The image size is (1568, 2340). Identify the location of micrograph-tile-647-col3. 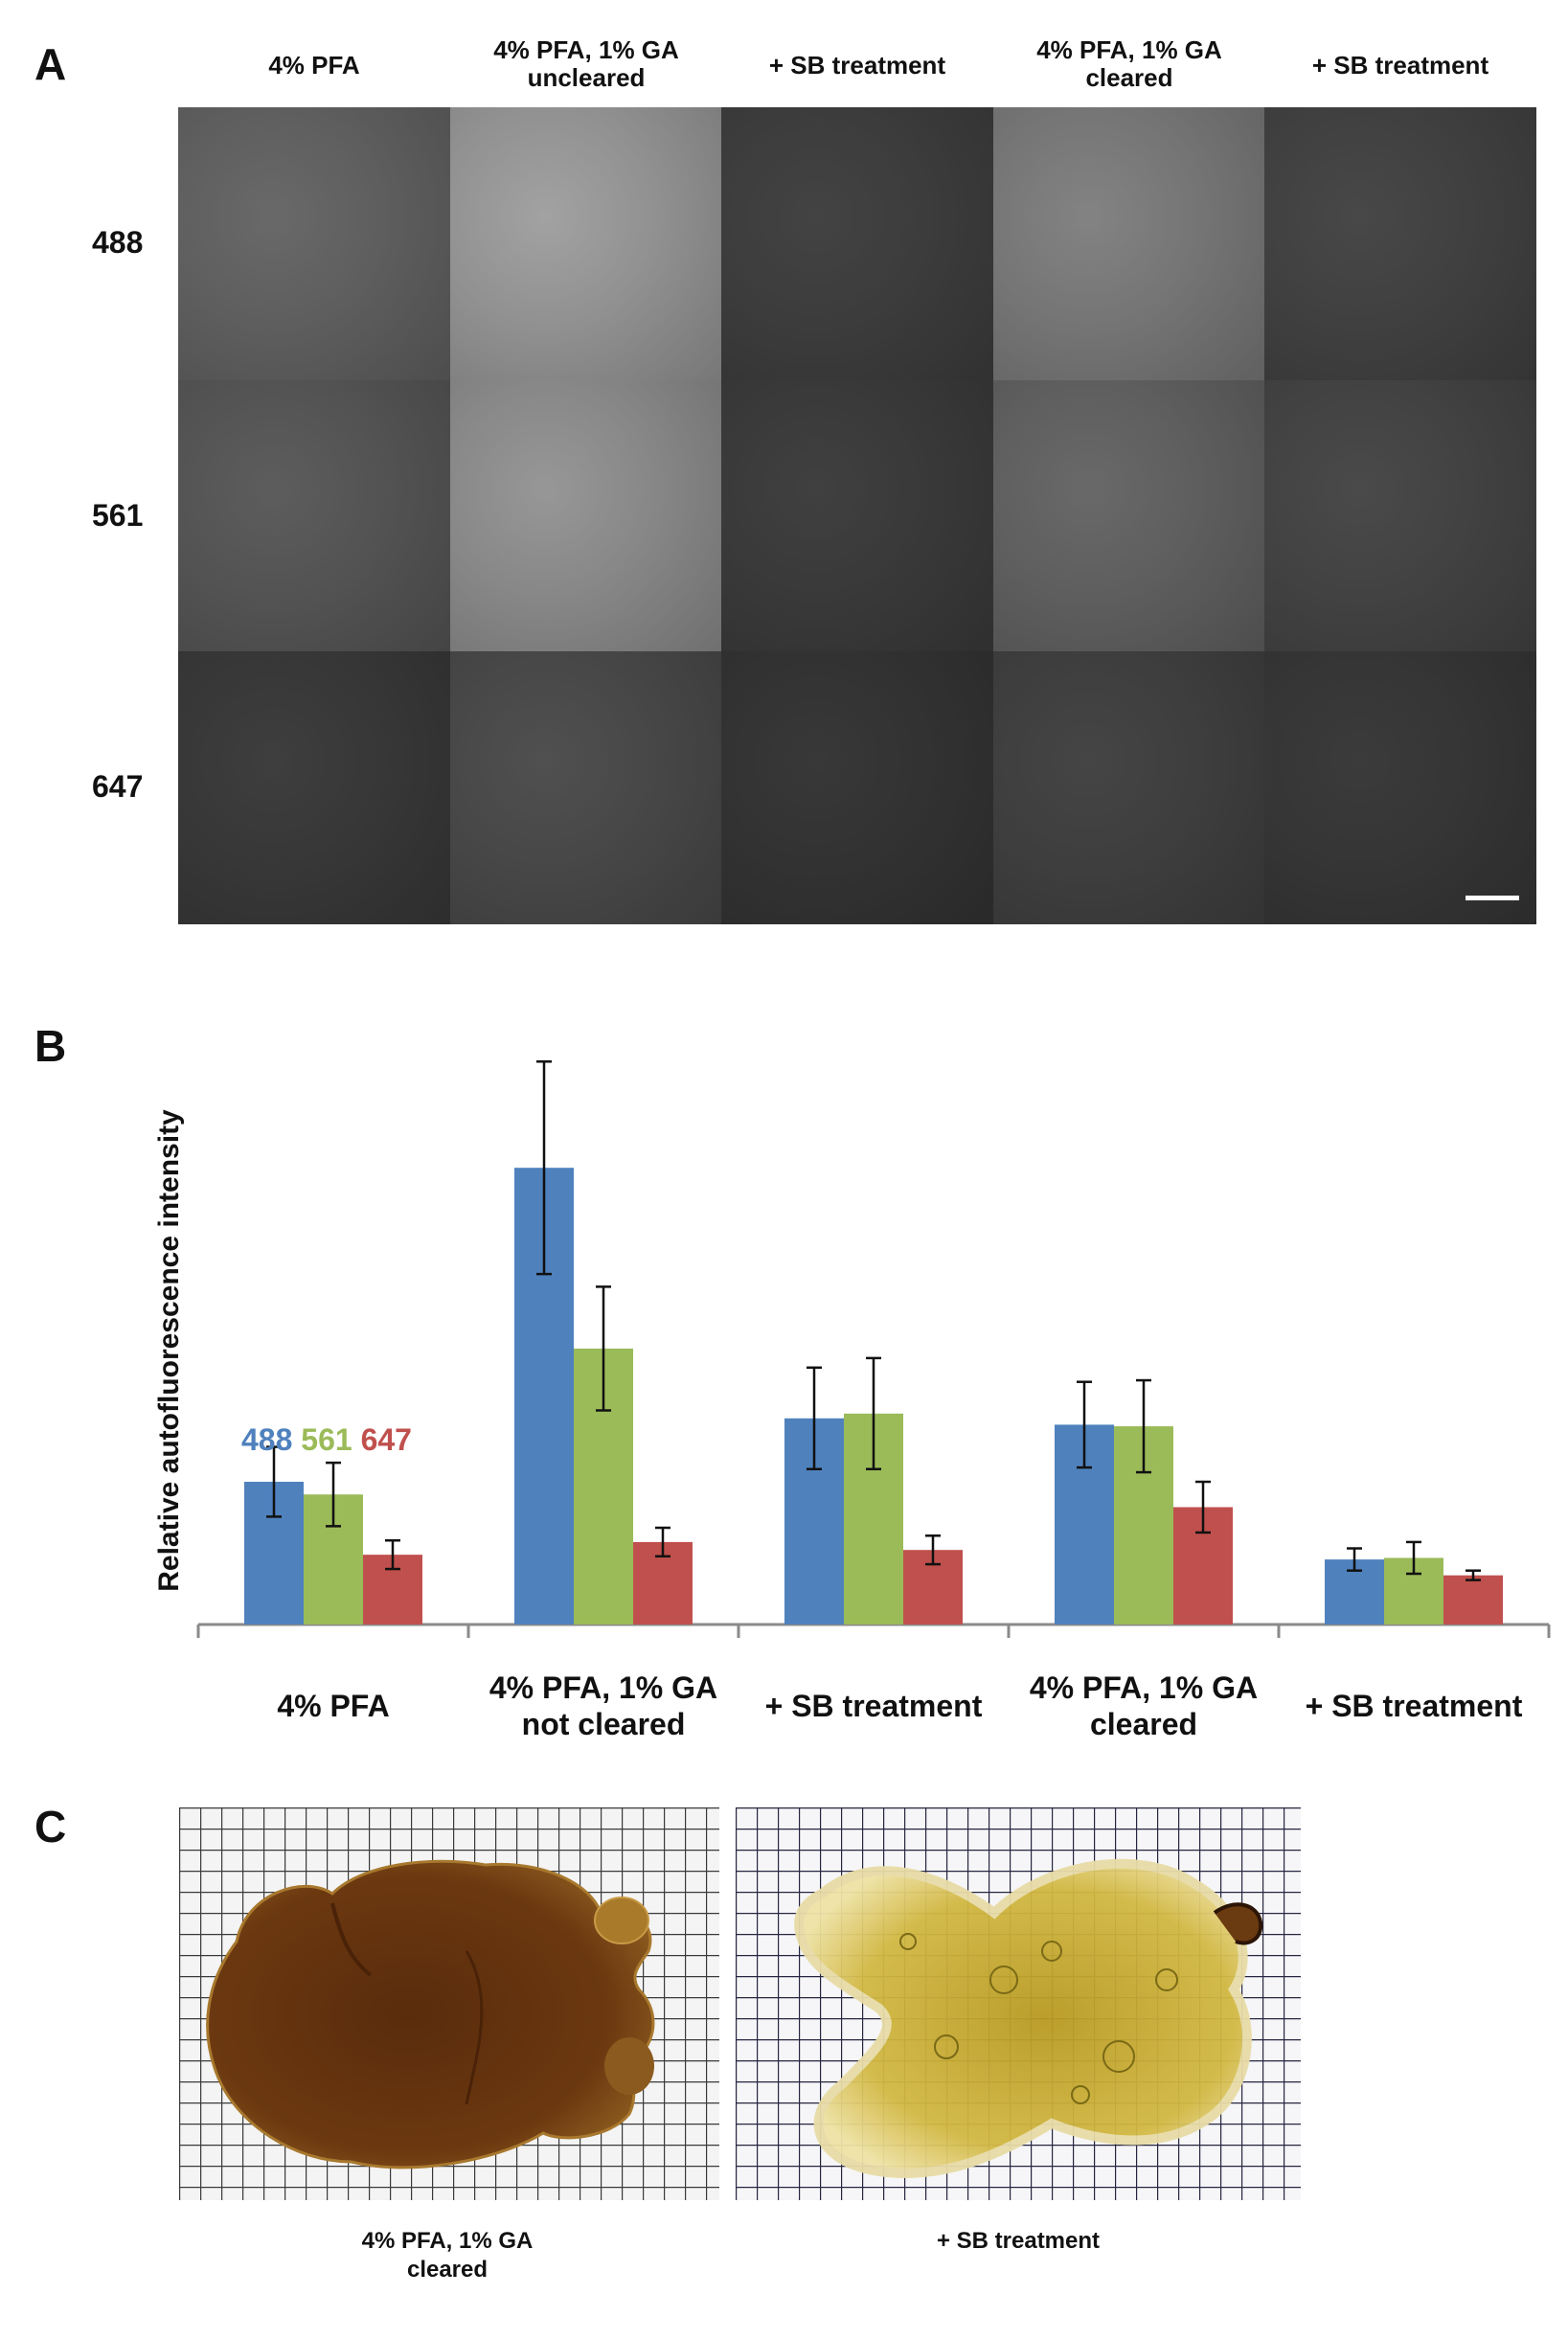
(857, 787).